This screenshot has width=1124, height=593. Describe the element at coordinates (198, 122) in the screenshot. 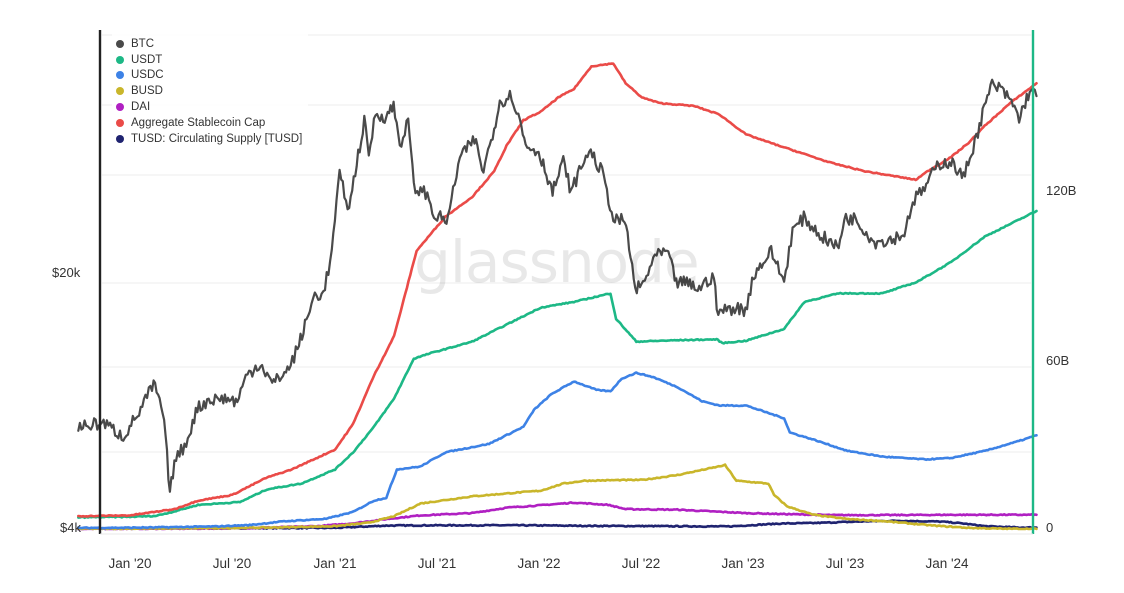

I see `legend-label: Aggregate Stablecoin Cap` at that location.